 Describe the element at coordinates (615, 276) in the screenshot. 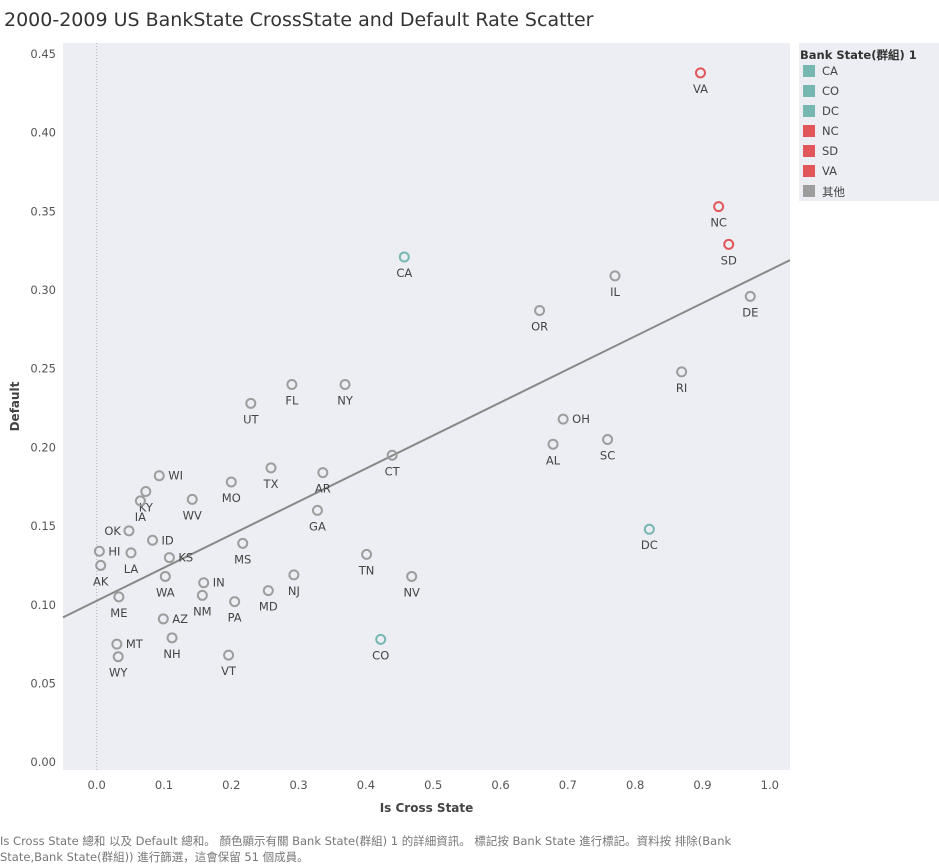

I see `point-il` at that location.